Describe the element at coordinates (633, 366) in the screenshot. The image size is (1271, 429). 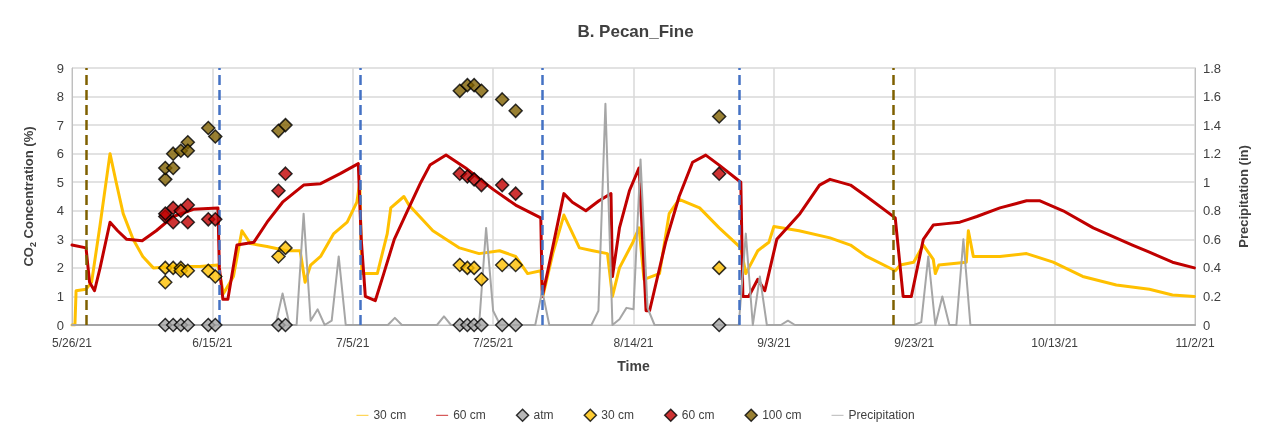
I see `x-axis-title: Time` at that location.